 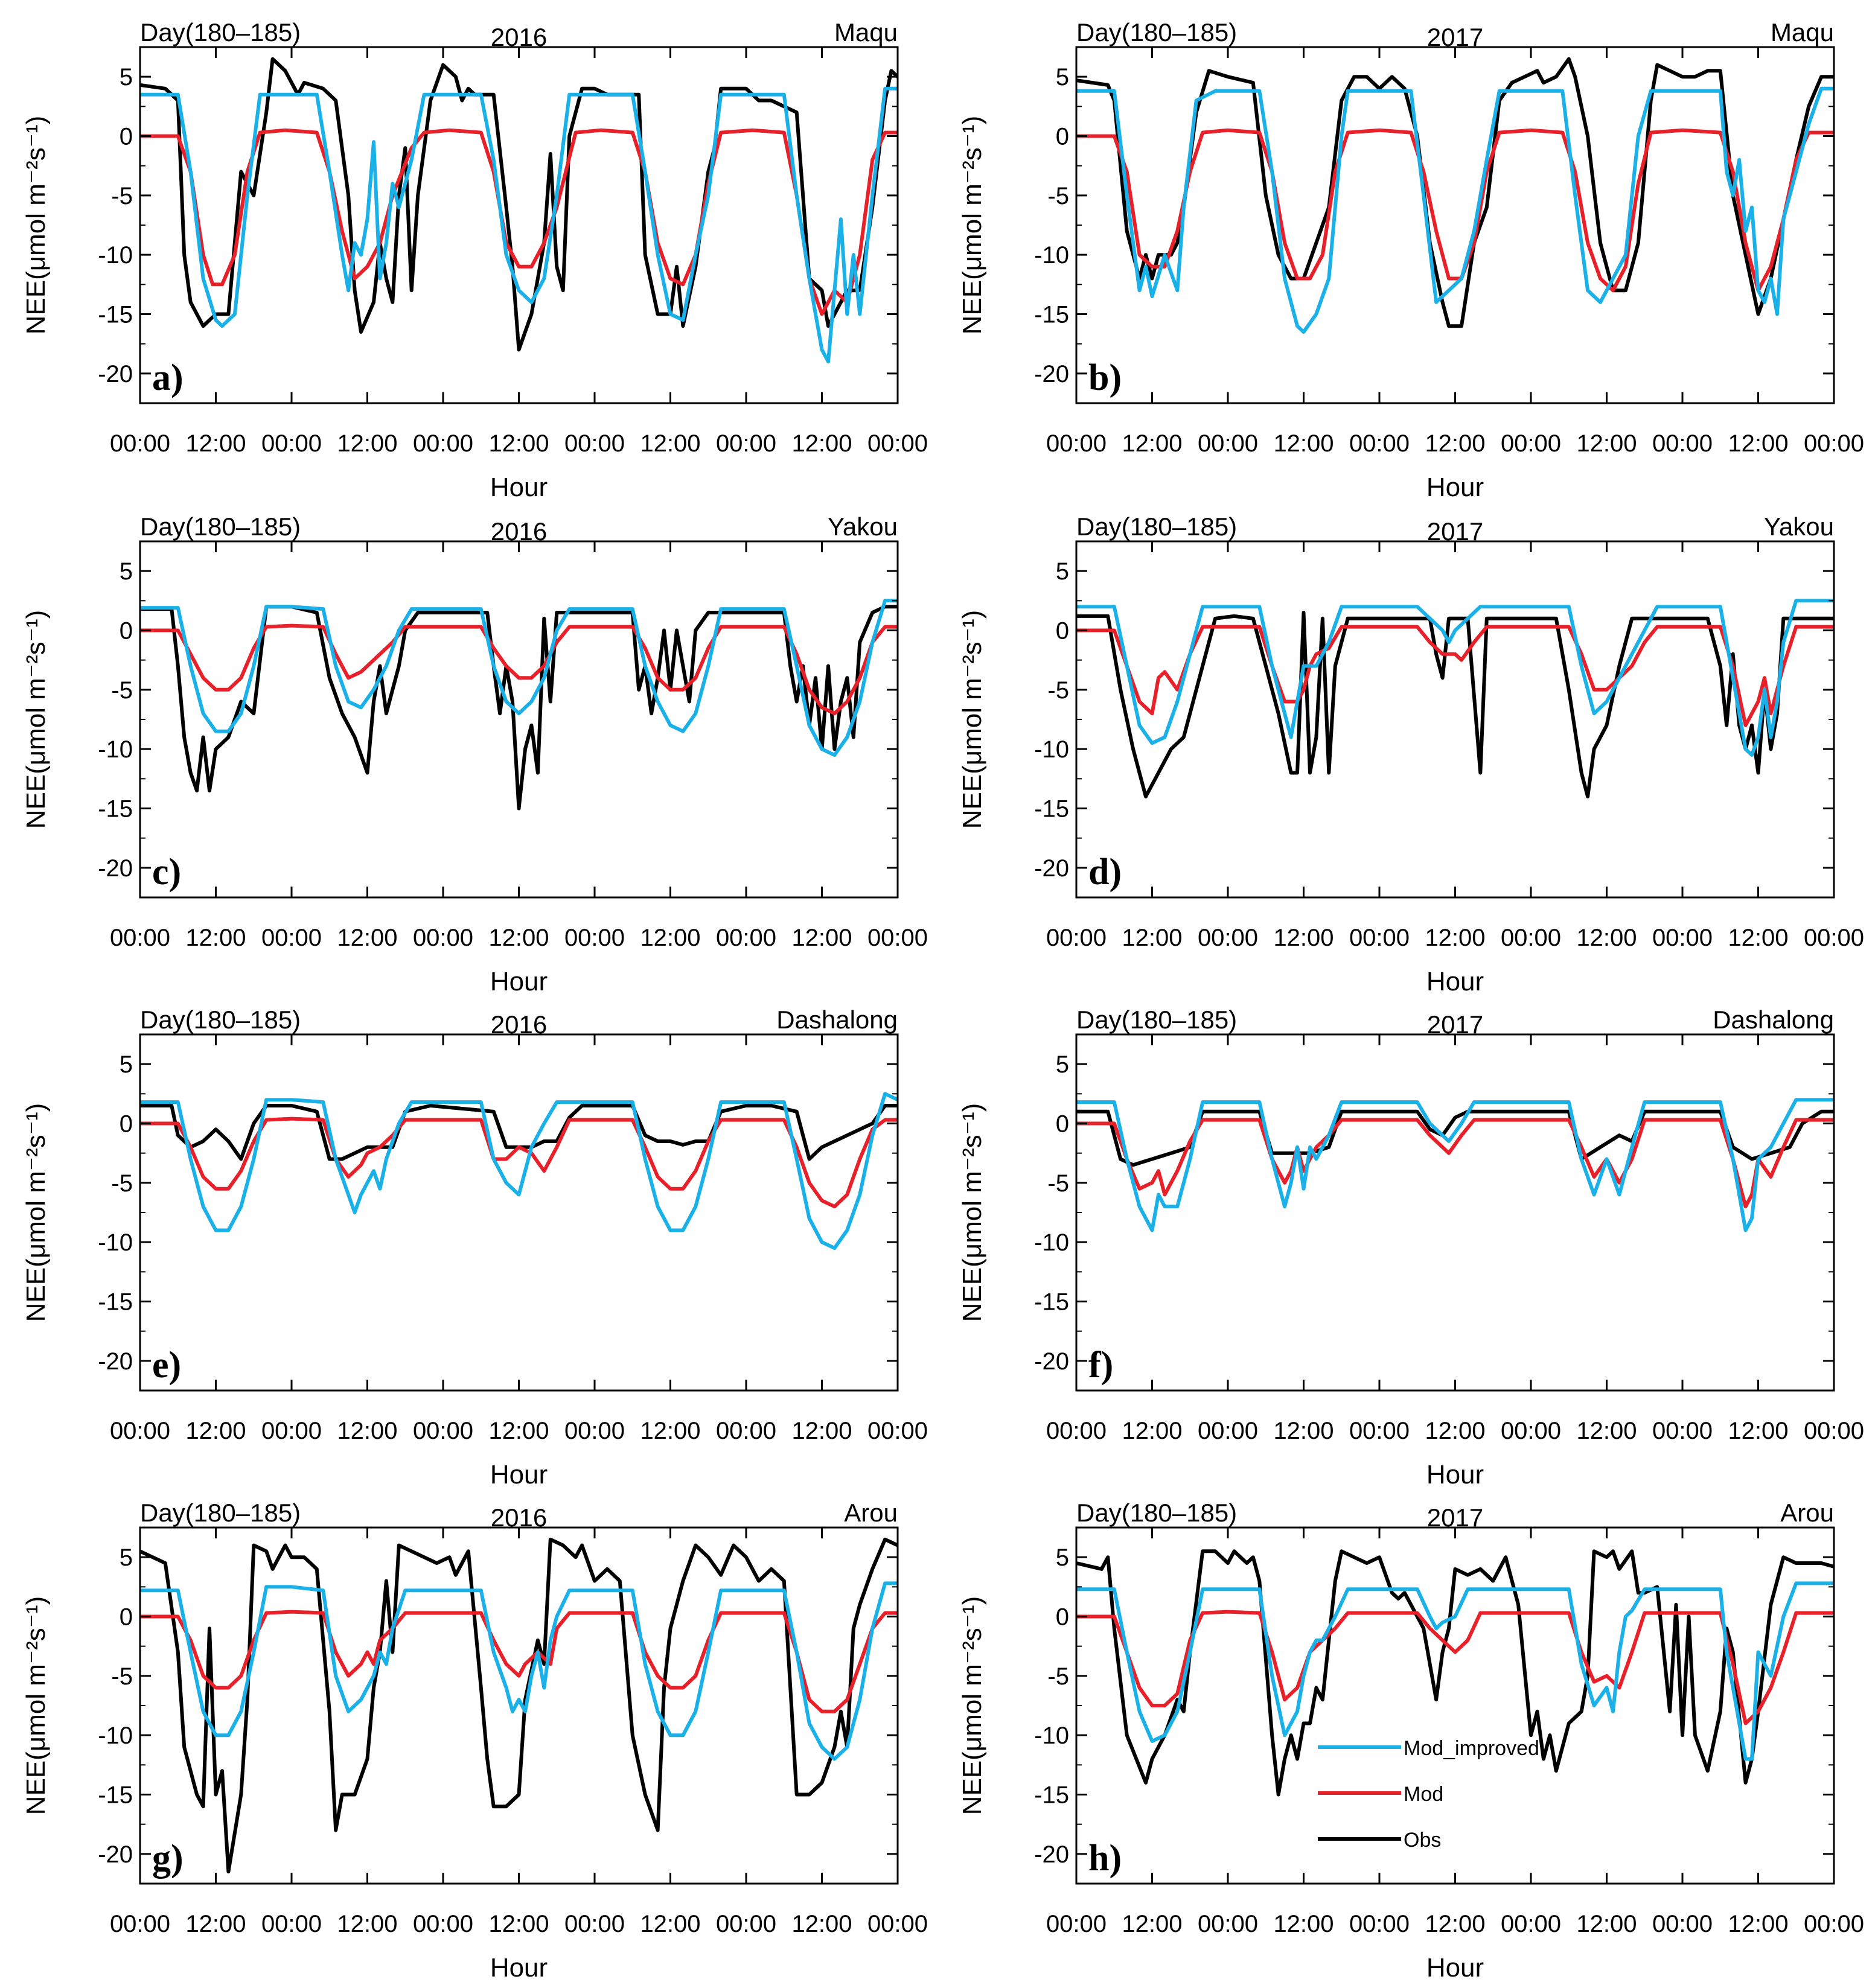 What do you see at coordinates (168, 377) in the screenshot?
I see `panel-letter: a)` at bounding box center [168, 377].